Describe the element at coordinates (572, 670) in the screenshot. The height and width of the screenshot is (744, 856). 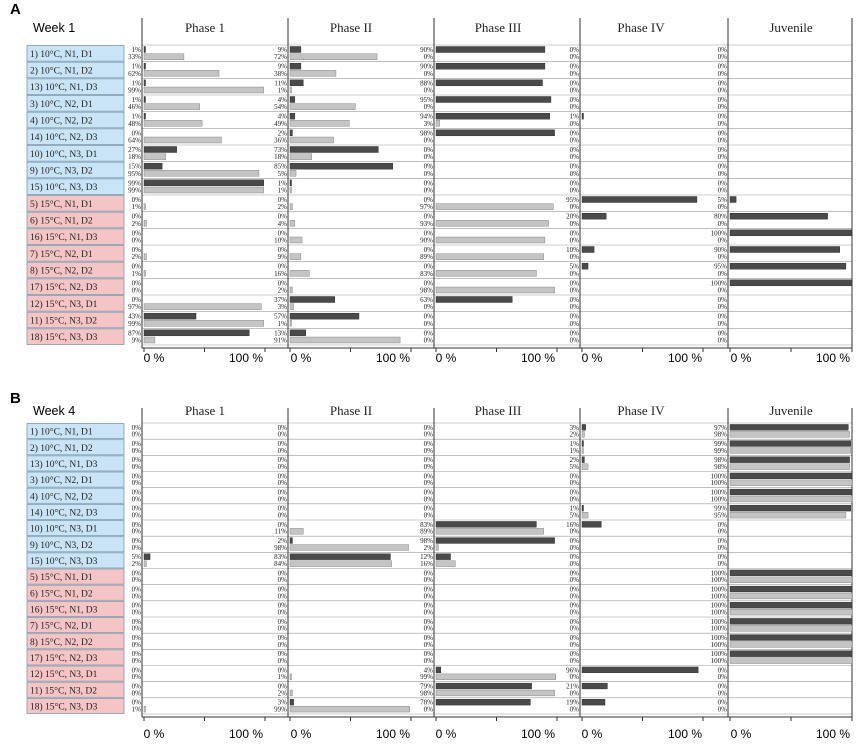
I see `value-label-dark: 96%` at that location.